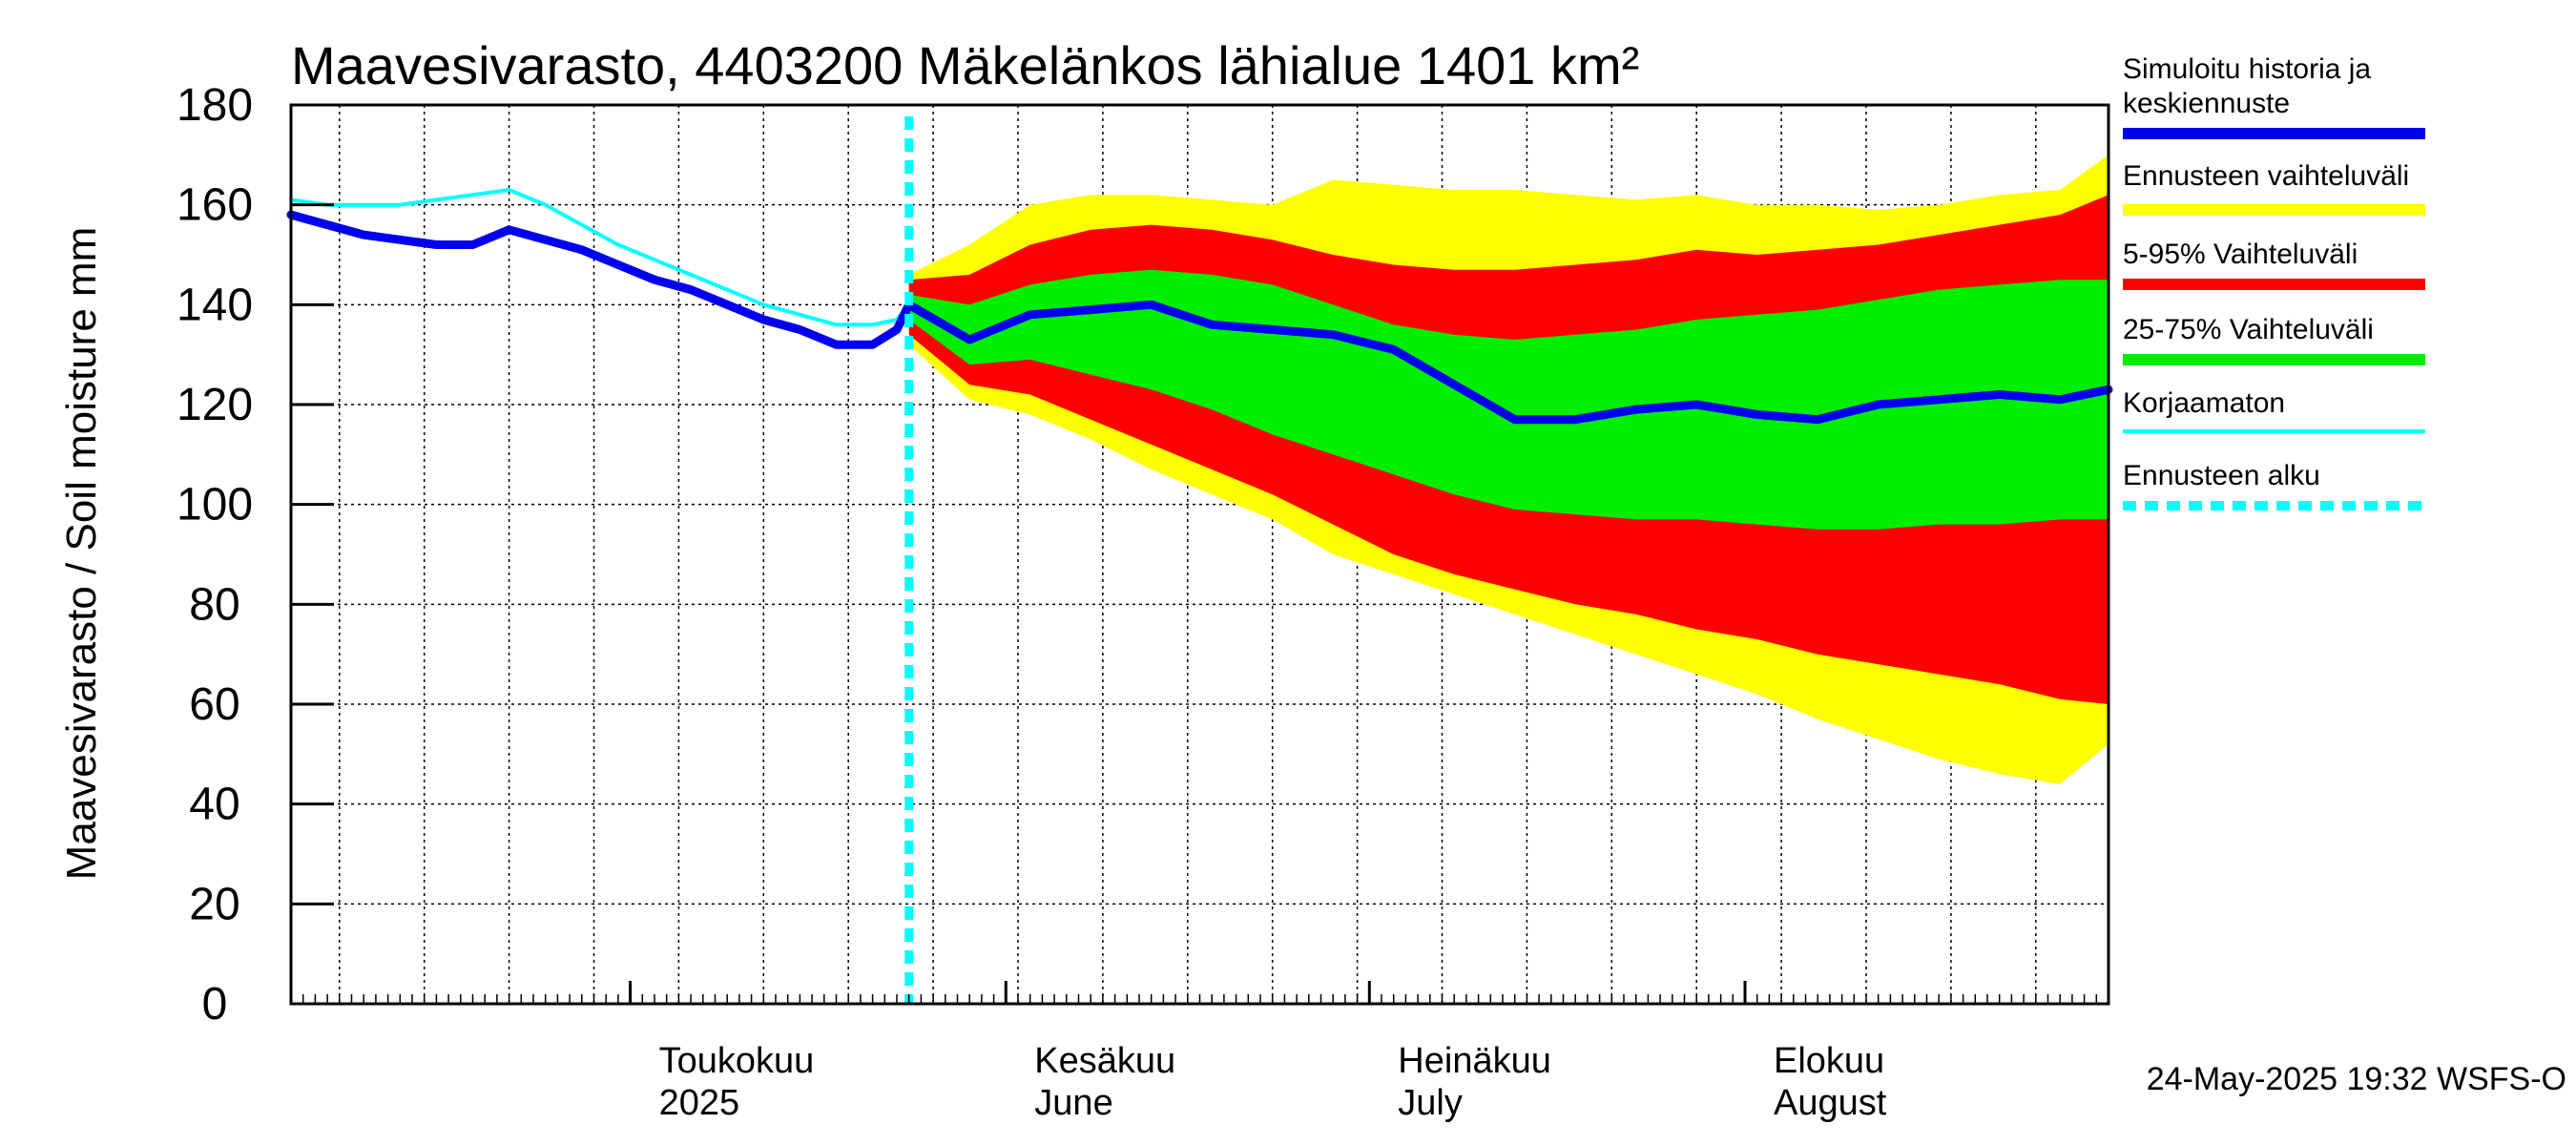  I want to click on timestamp: 24-May-2025 19:32 WSFS-O, so click(2356, 1079).